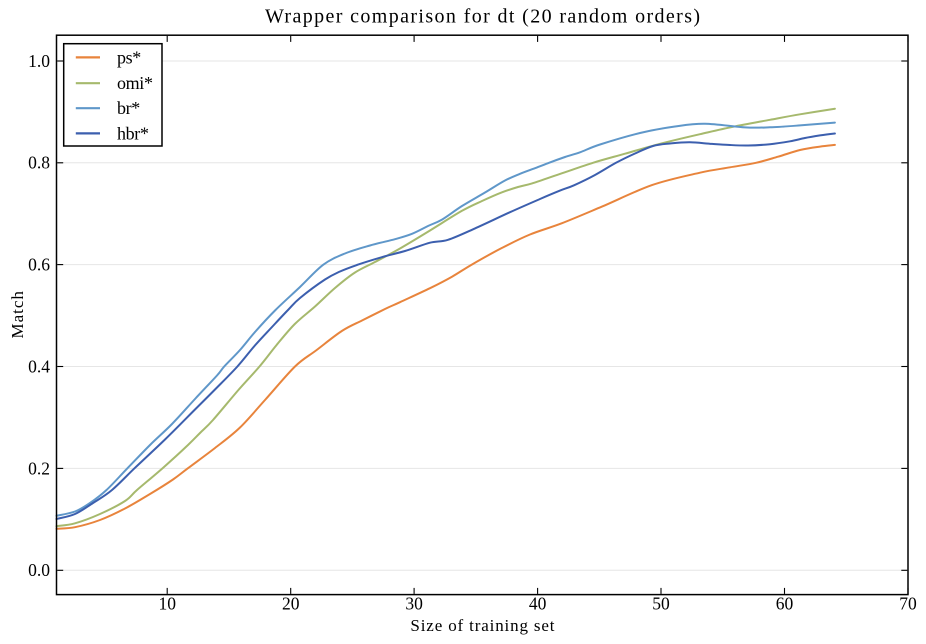  Describe the element at coordinates (39, 265) in the screenshot. I see `svg-text: 0.6` at that location.